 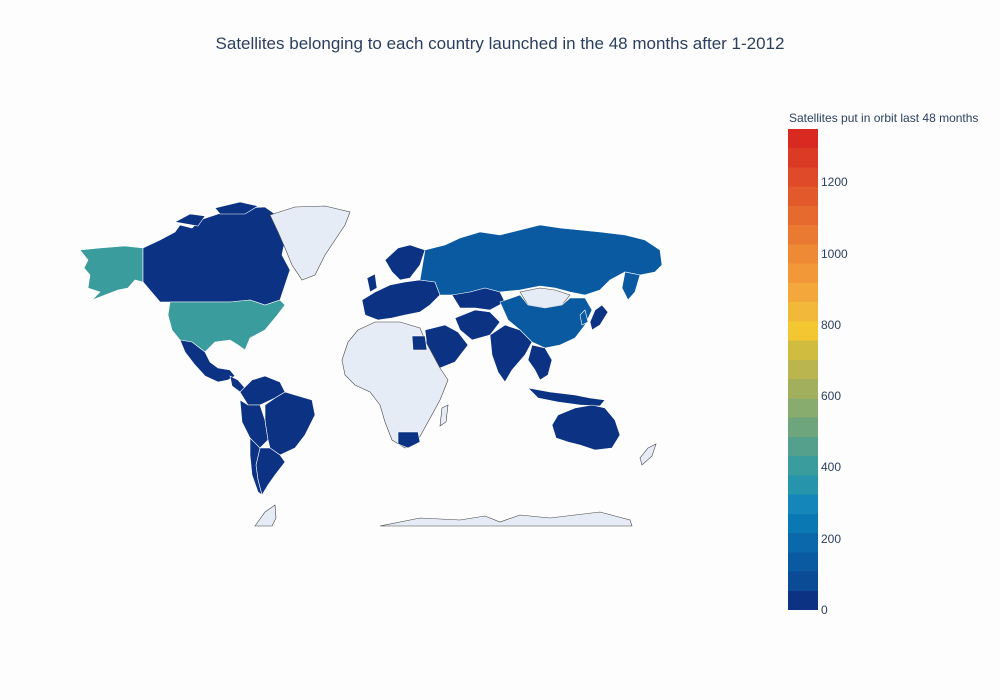 What do you see at coordinates (803, 369) in the screenshot?
I see `colorbar` at bounding box center [803, 369].